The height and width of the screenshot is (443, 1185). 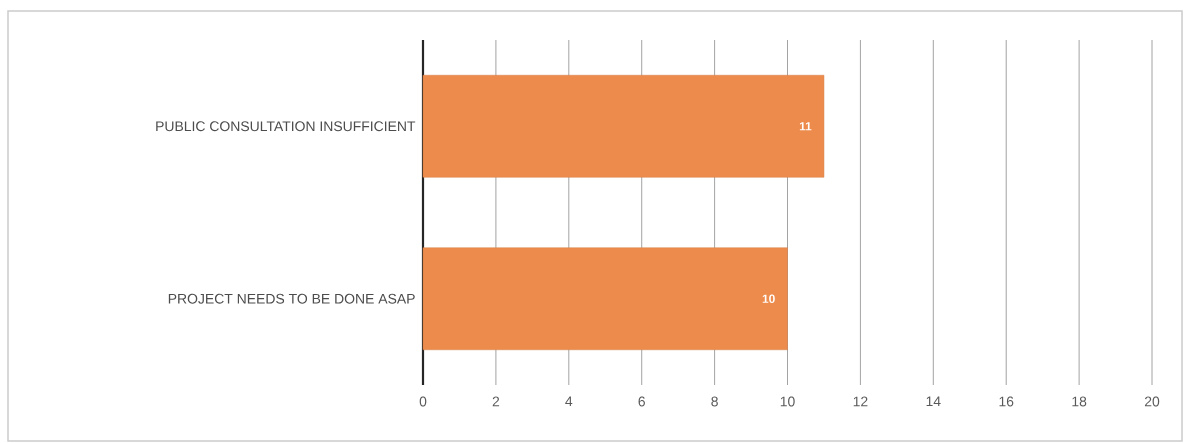 What do you see at coordinates (714, 401) in the screenshot?
I see `x-tick-label: 8` at bounding box center [714, 401].